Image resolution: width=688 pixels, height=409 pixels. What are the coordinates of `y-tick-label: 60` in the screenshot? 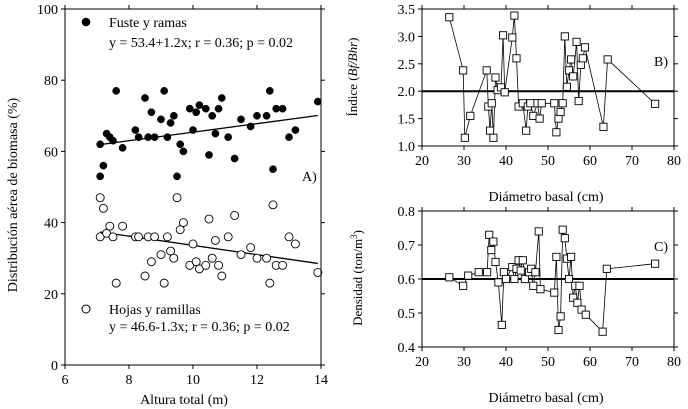 It's located at (51, 152).